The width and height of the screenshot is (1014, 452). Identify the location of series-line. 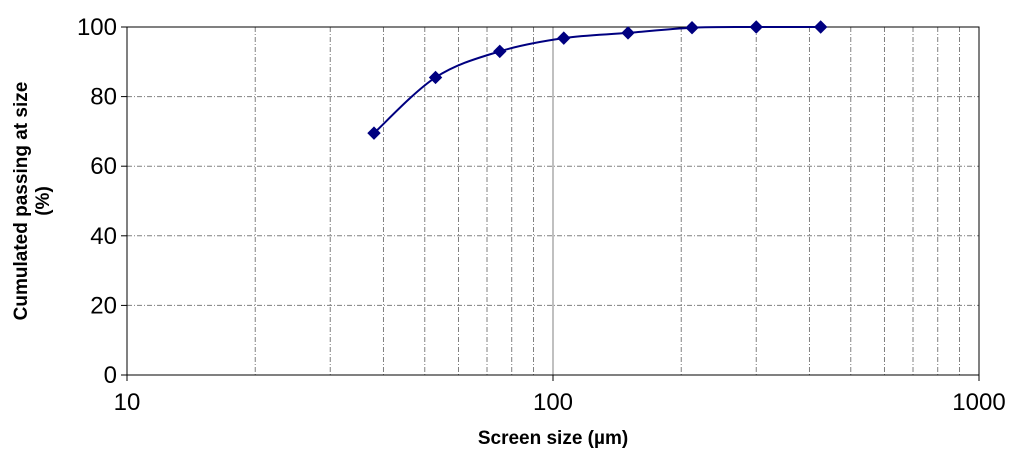
(597, 79).